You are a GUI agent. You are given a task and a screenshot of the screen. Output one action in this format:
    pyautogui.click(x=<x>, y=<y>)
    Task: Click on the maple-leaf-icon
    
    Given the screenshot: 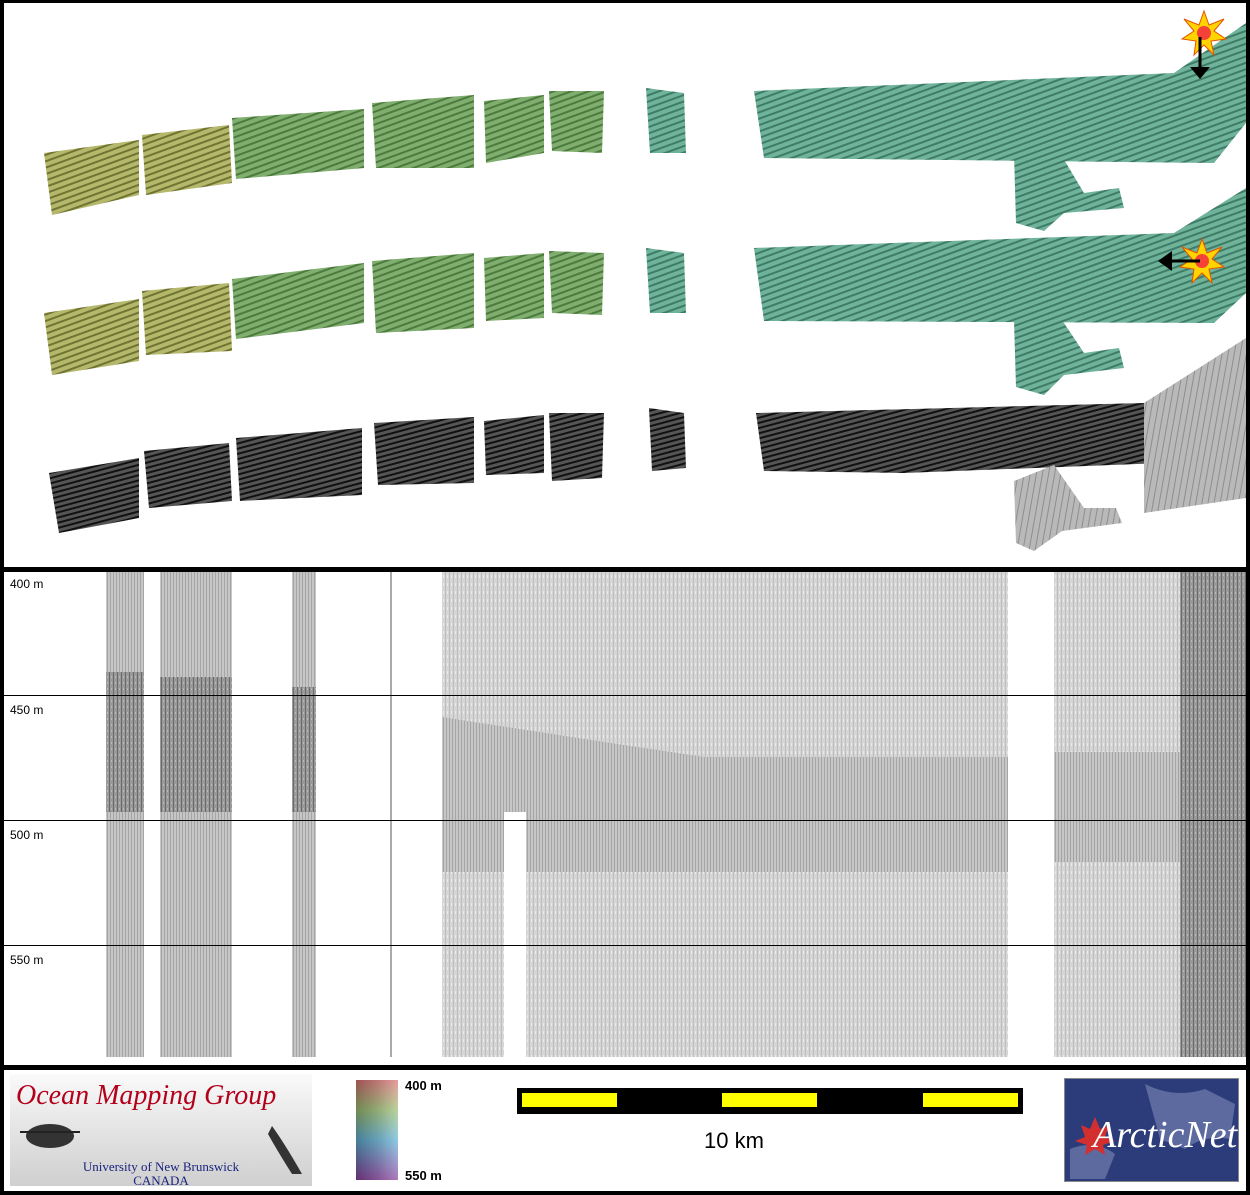 What is the action you would take?
    pyautogui.click(x=1095, y=1136)
    